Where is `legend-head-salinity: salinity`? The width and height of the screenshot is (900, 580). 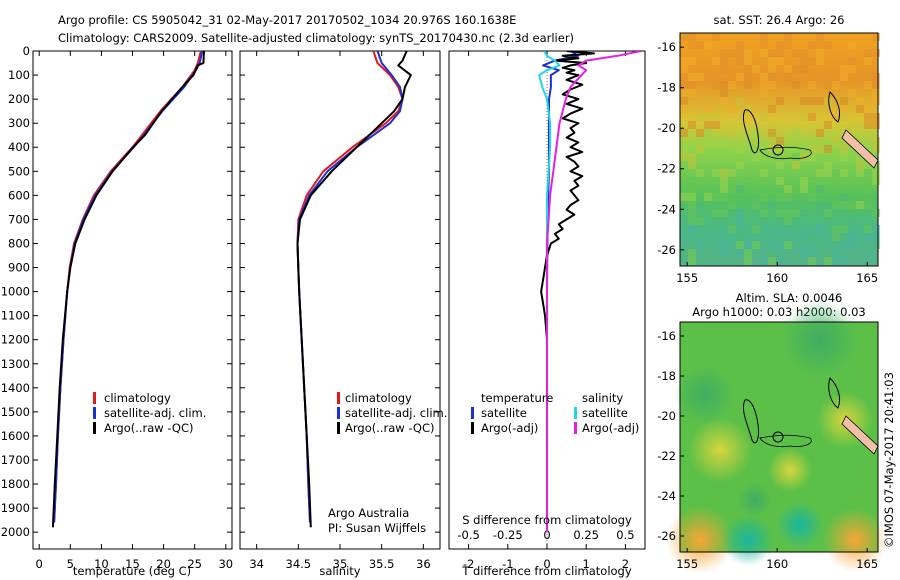
legend-head-salinity: salinity is located at coordinates (602, 398).